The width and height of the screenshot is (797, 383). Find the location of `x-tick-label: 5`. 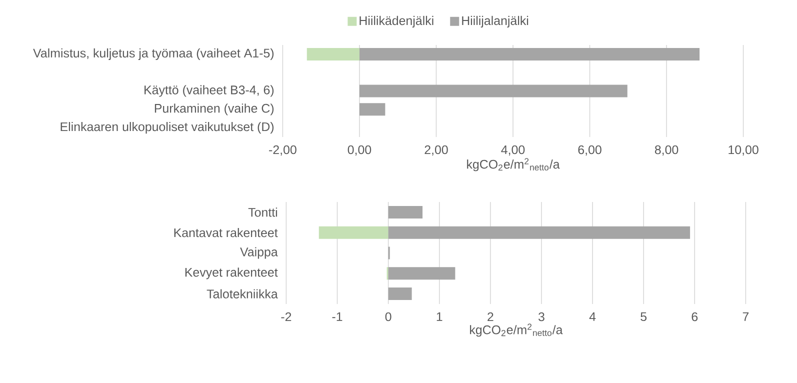

x-tick-label: 5 is located at coordinates (643, 317).